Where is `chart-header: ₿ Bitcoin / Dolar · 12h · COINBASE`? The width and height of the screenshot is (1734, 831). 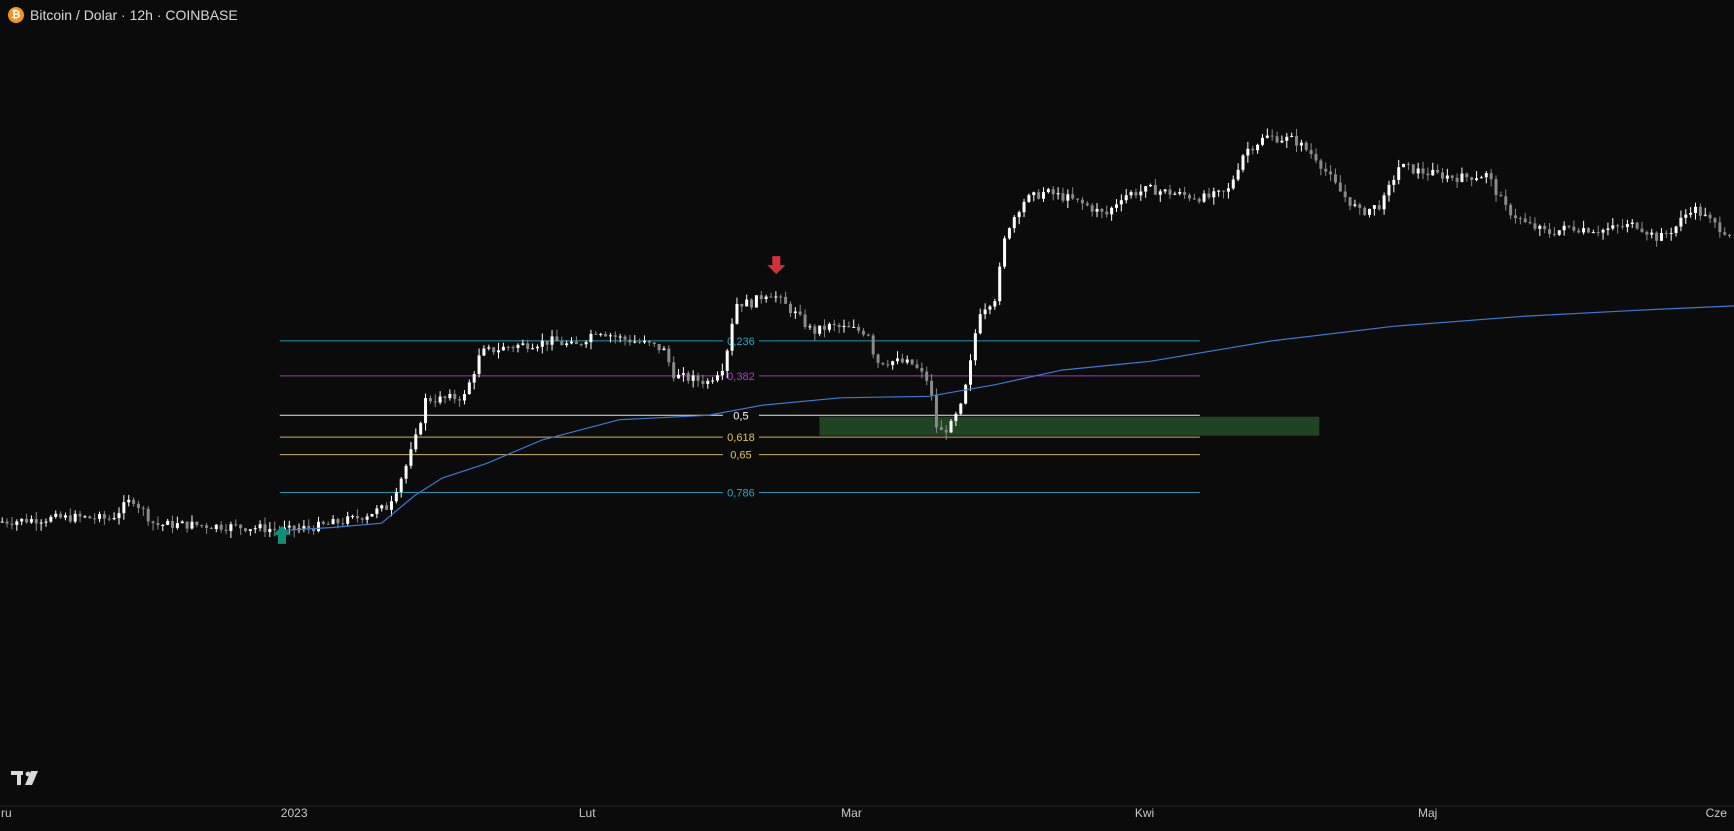 chart-header: ₿ Bitcoin / Dolar · 12h · COINBASE is located at coordinates (123, 15).